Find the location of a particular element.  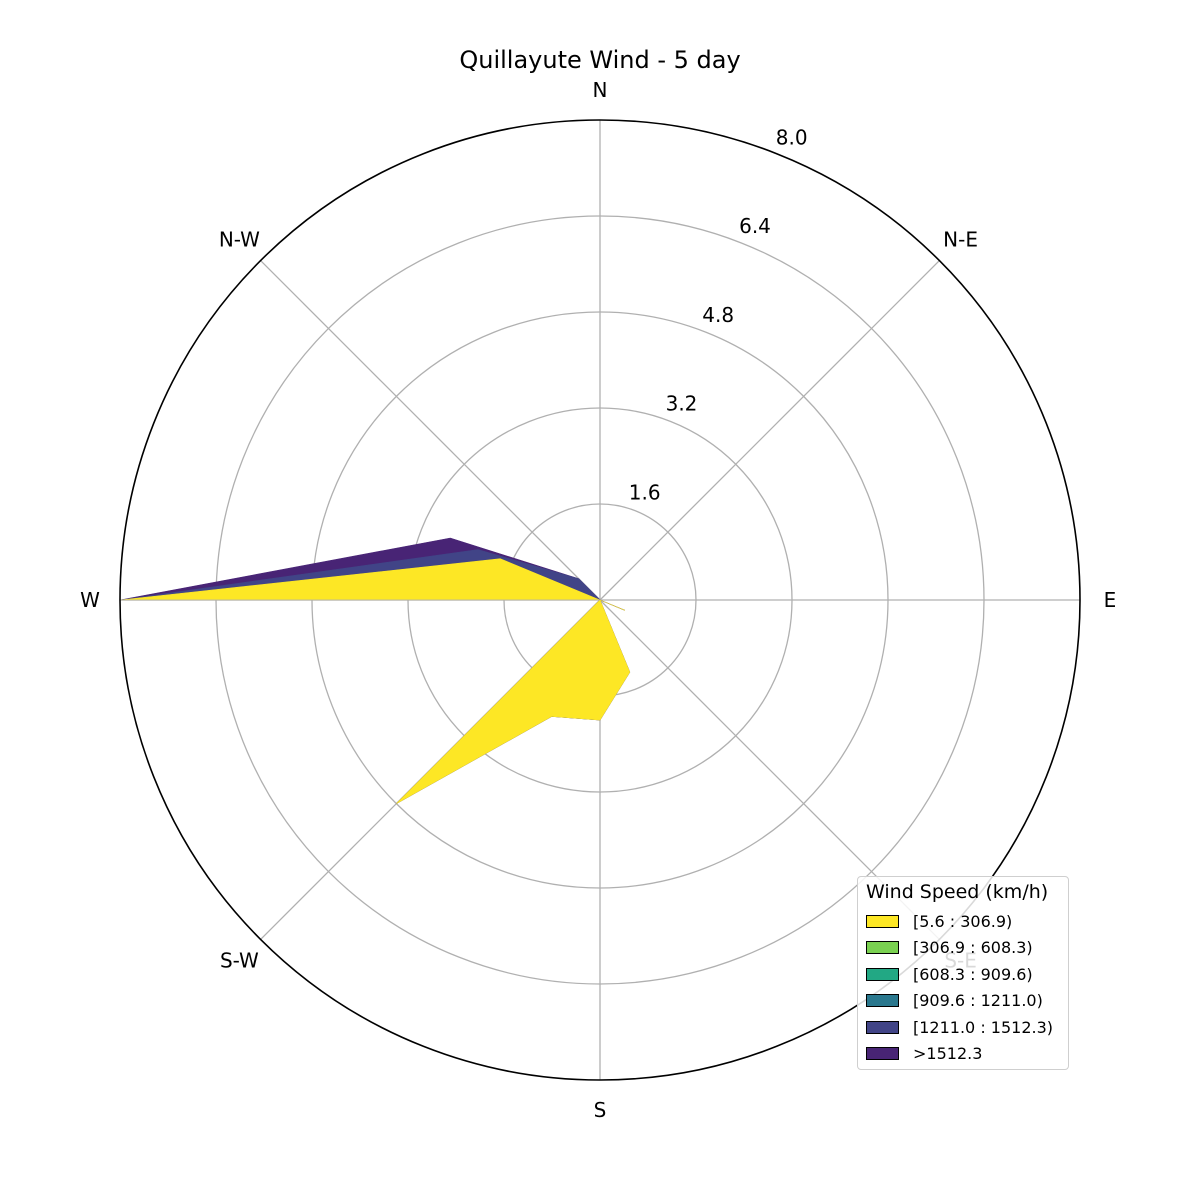

radial-tick-label: 6.4 is located at coordinates (755, 226).